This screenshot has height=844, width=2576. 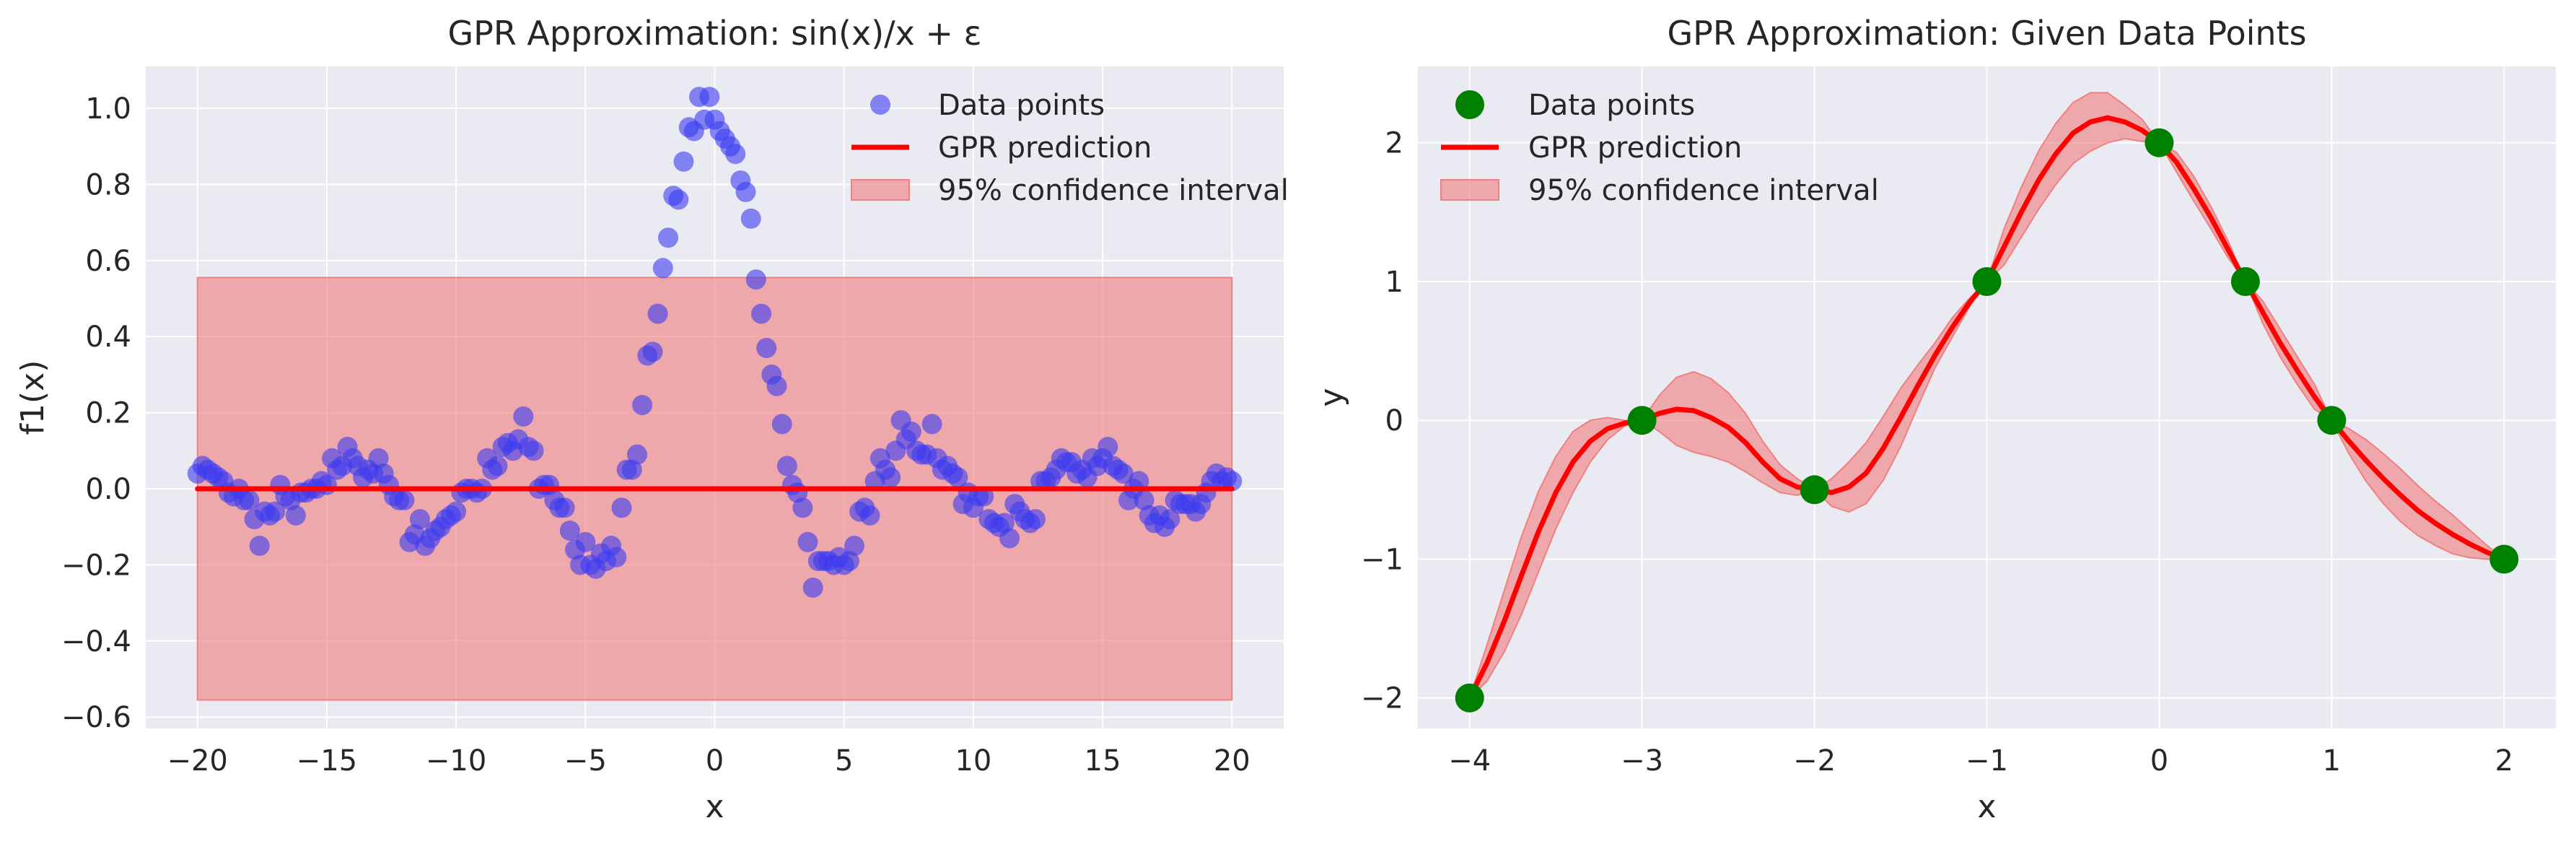 I want to click on y-tick-label: −0.6, so click(x=96, y=717).